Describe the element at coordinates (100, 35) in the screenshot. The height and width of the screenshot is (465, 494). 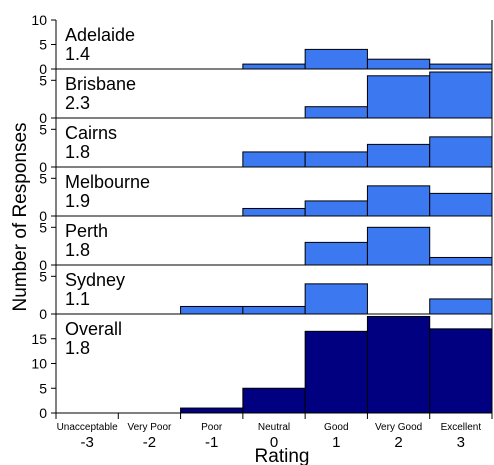
I see `panel-name-label: Adelaide` at that location.